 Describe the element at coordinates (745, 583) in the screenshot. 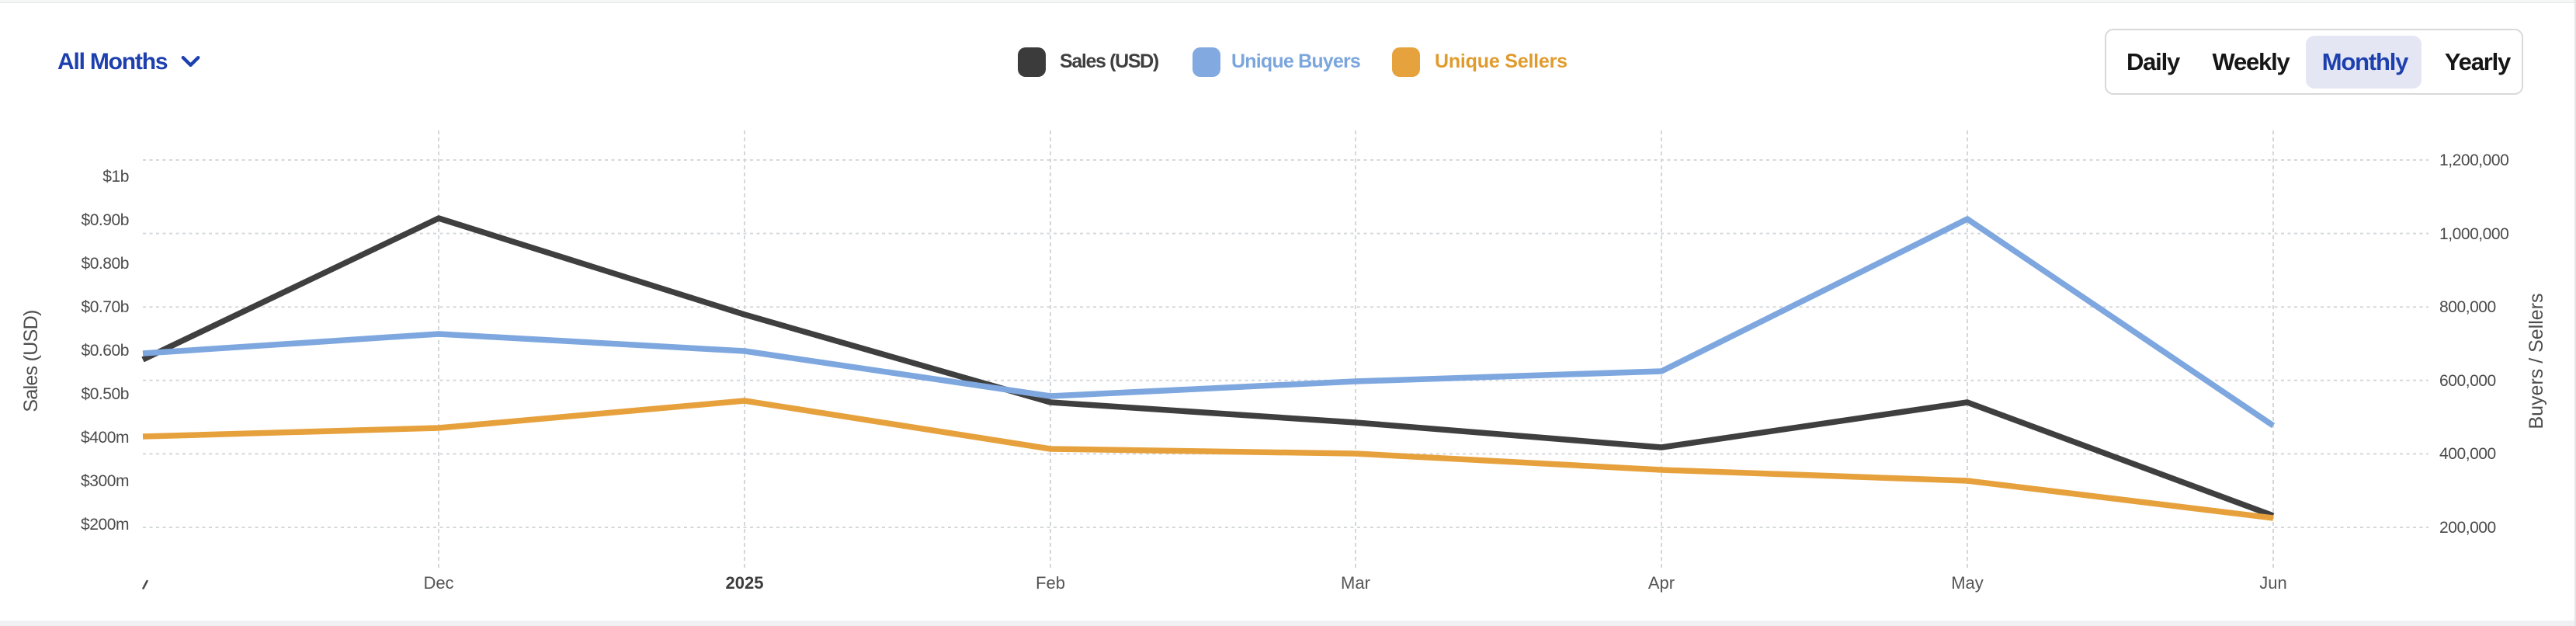

I see `svg-text: 2025` at that location.